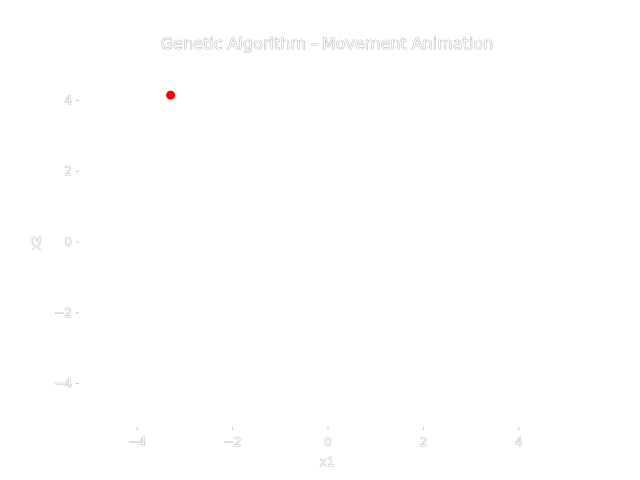  I want to click on x-tick-label: 4, so click(519, 442).